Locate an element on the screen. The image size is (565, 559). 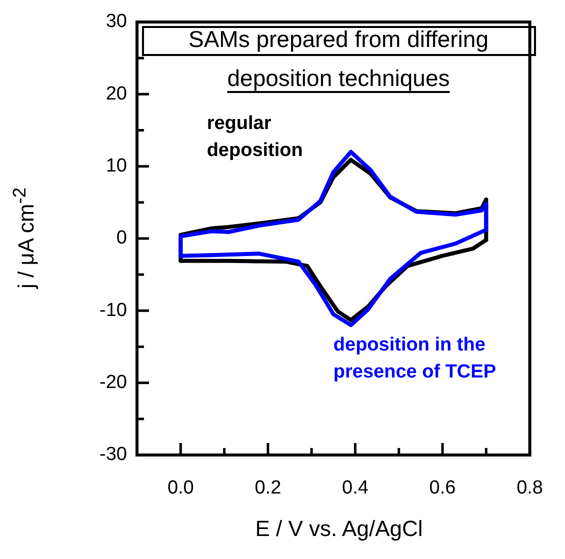
annotation: SAMs prepared from differing deposition techniques is located at coordinates (339, 58).